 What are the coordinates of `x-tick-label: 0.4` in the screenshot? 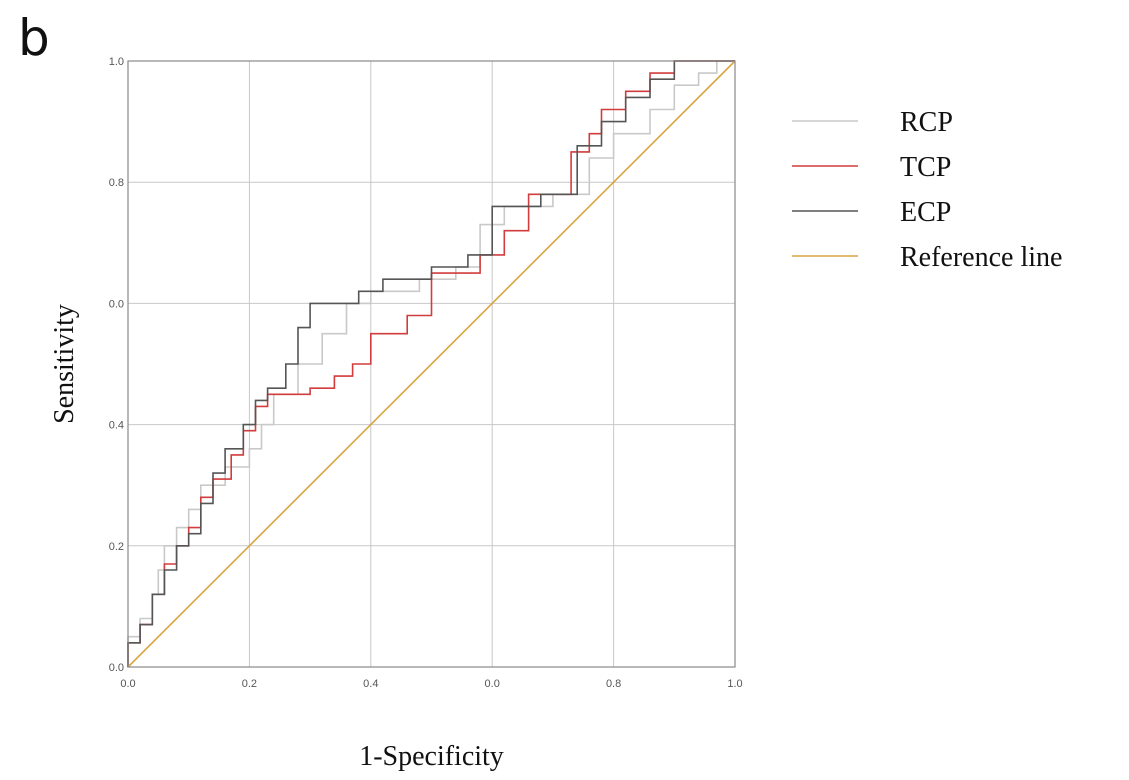 It's located at (370, 684).